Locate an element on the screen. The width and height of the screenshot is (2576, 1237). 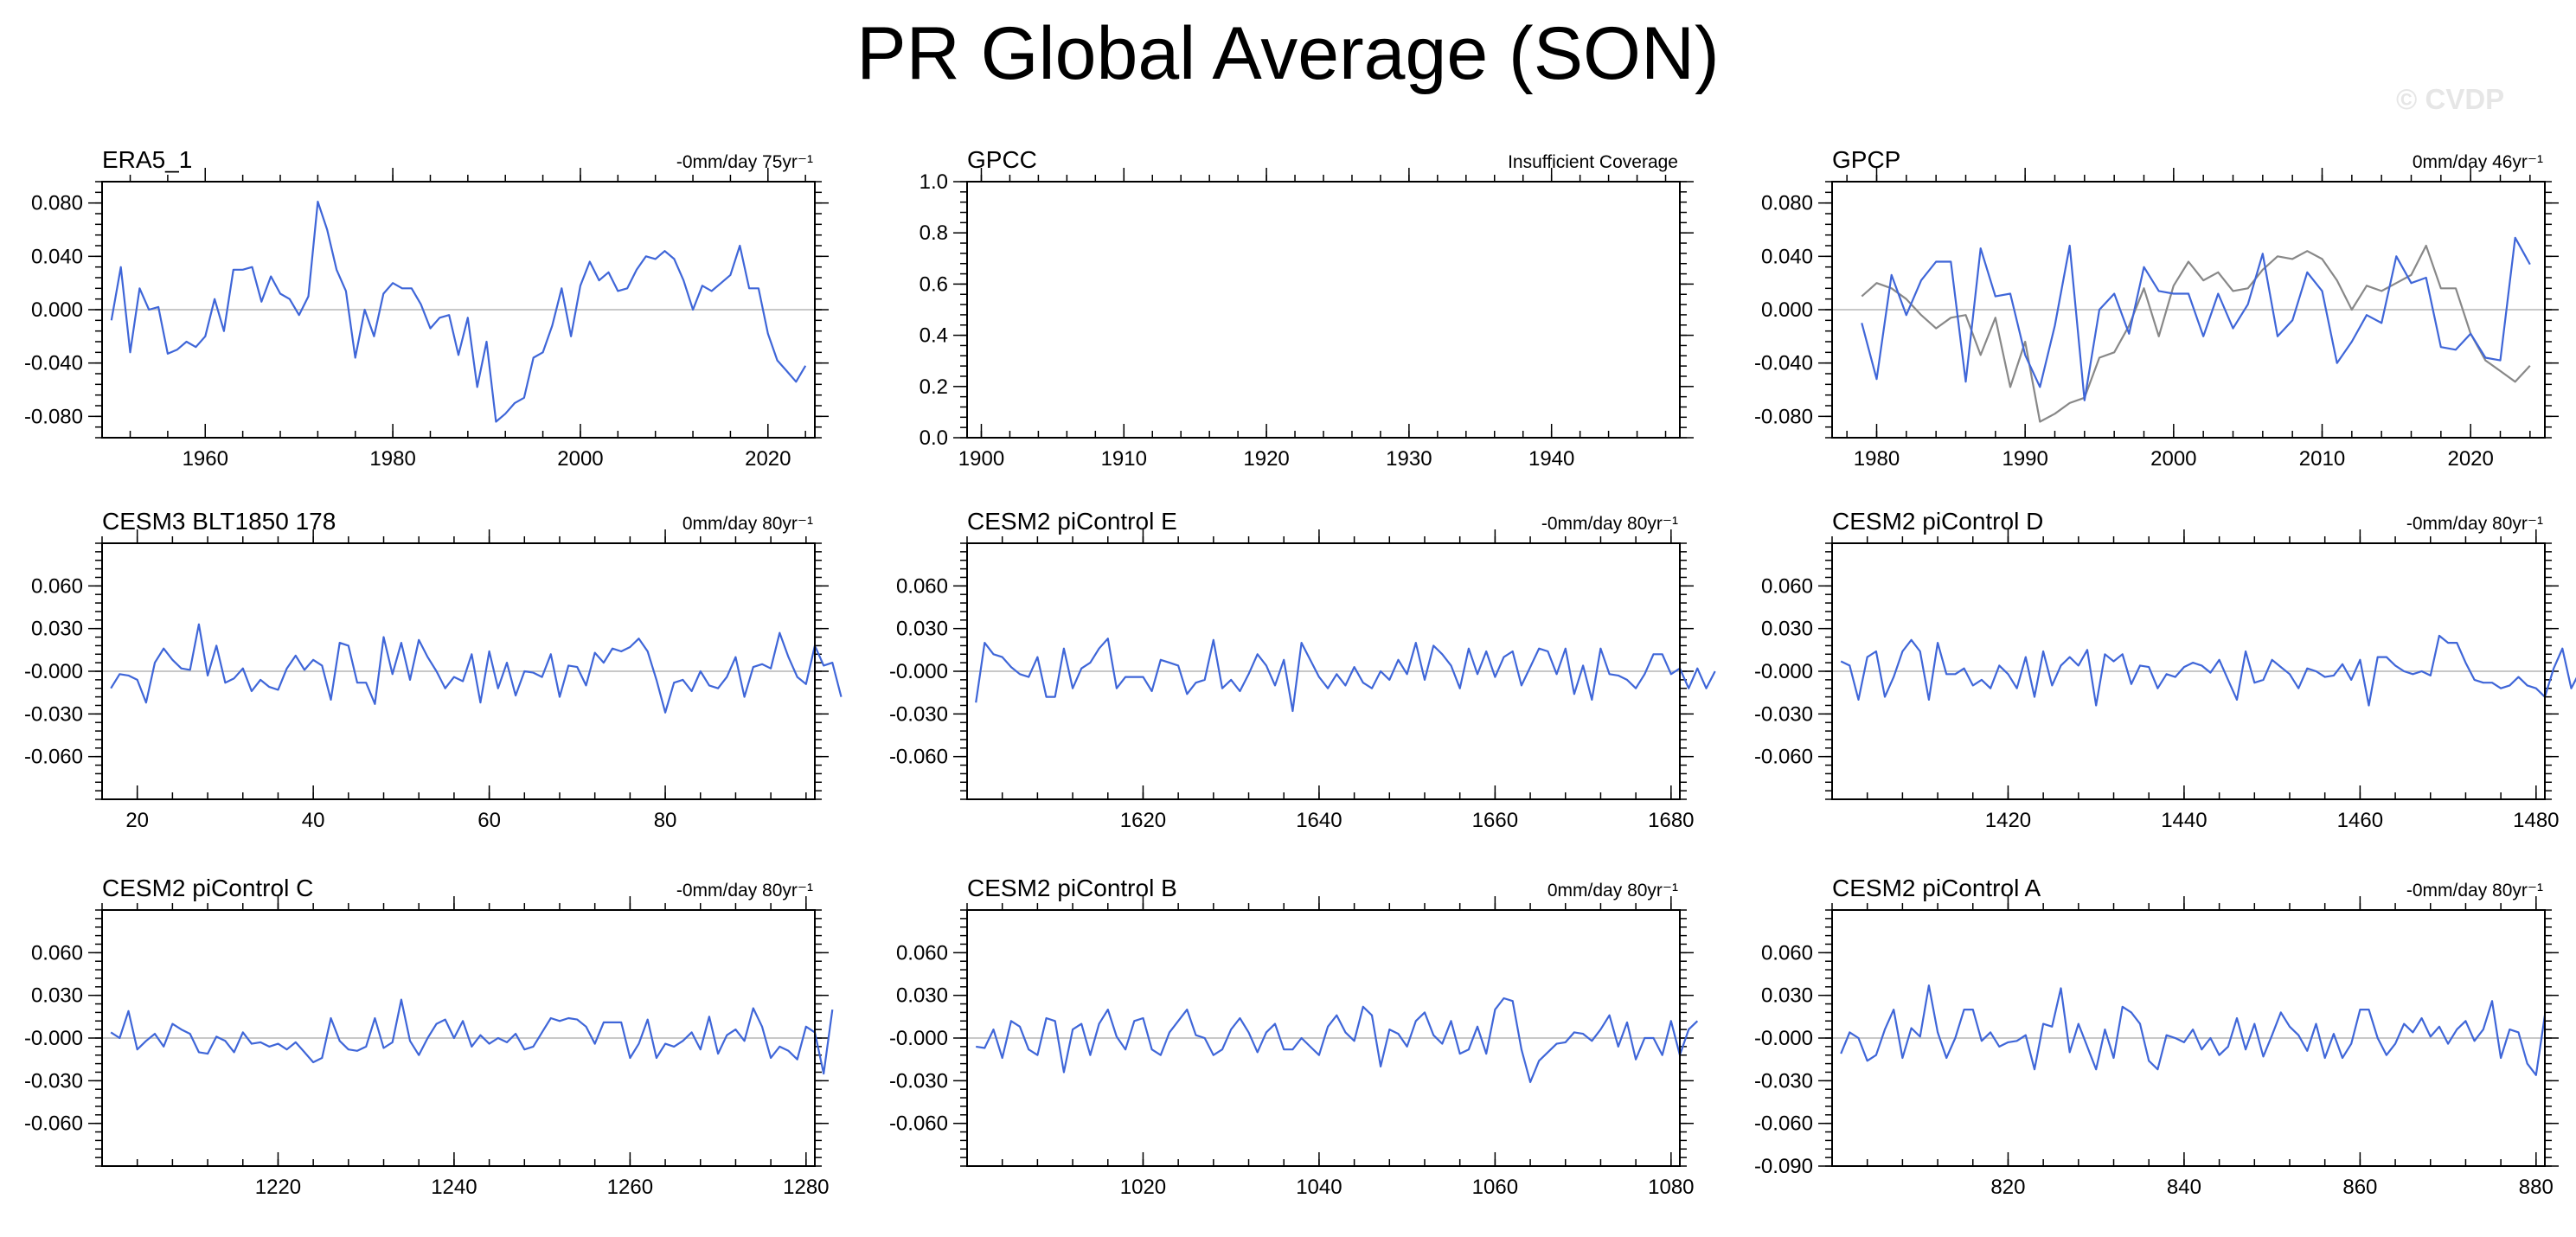
x-tick-label: 1910 is located at coordinates (1124, 459).